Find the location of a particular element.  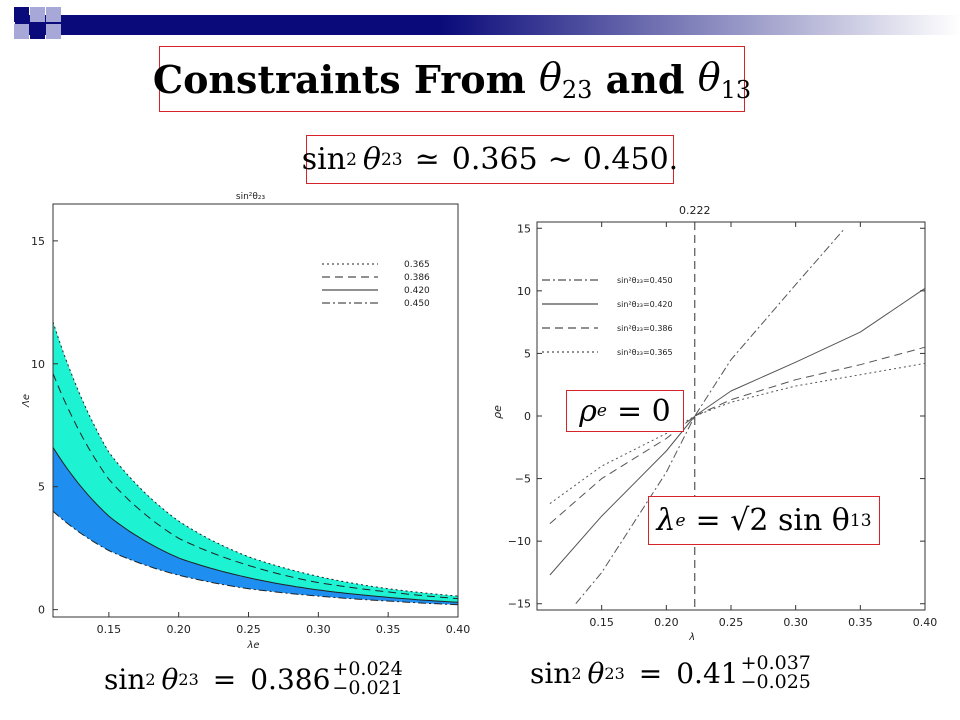

series-line-sin²θ₂₃=0.450 is located at coordinates (710, 416).